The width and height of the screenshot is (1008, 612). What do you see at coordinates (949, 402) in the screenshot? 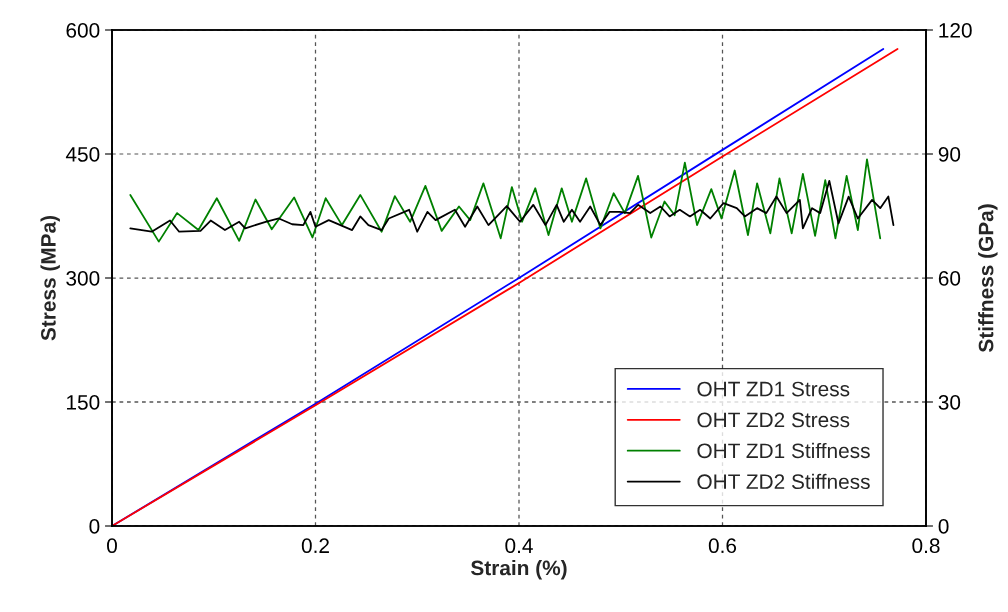
I see `y2-tick-label: 30` at bounding box center [949, 402].